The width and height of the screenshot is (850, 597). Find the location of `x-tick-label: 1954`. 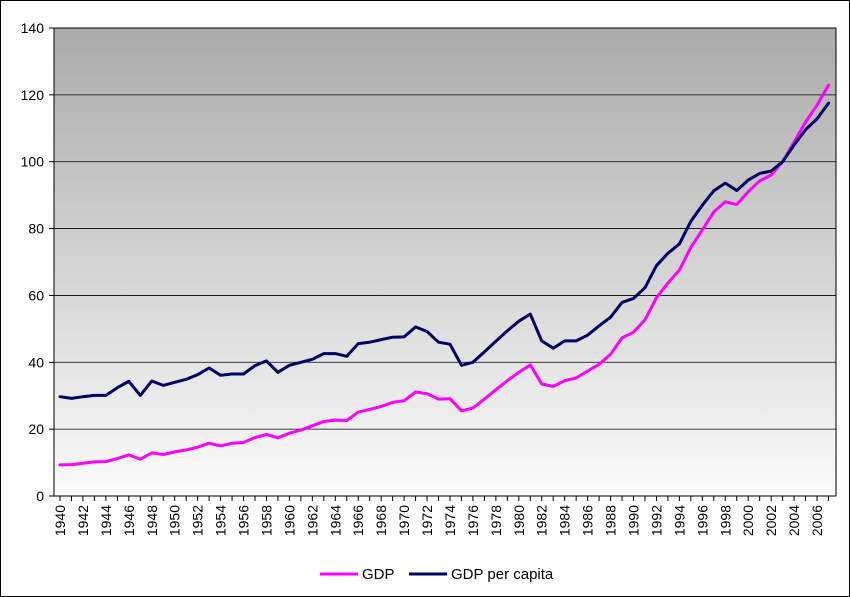

x-tick-label: 1954 is located at coordinates (221, 520).